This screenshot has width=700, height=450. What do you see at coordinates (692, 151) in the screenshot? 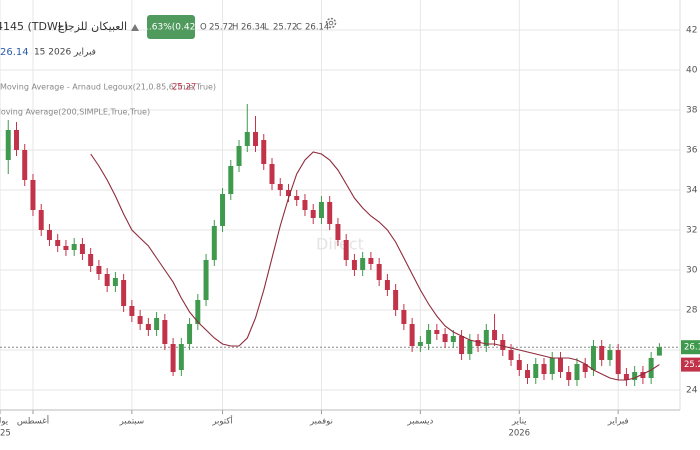
I see `y-tick-label: 36` at bounding box center [692, 151].